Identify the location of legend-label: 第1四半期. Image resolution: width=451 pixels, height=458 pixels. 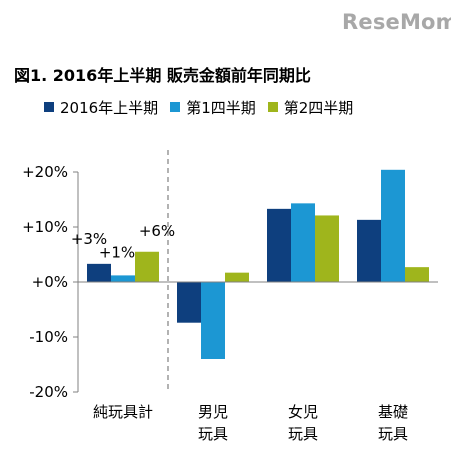
(221, 107).